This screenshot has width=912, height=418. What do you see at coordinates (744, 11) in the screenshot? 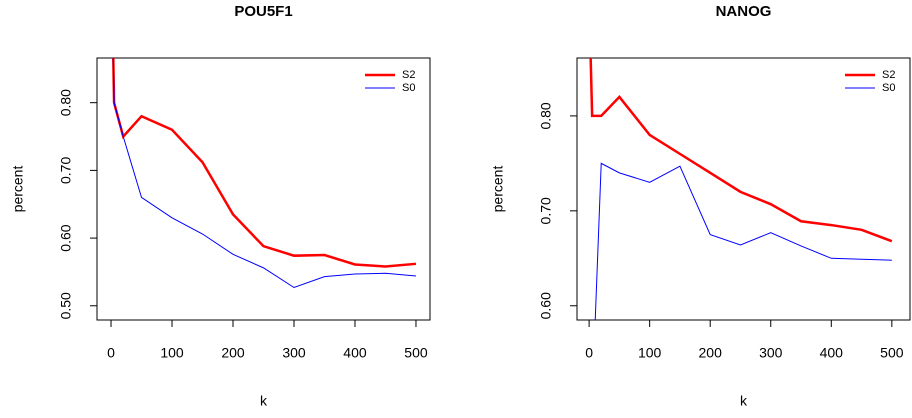
I see `chart-title: NANOG` at bounding box center [744, 11].